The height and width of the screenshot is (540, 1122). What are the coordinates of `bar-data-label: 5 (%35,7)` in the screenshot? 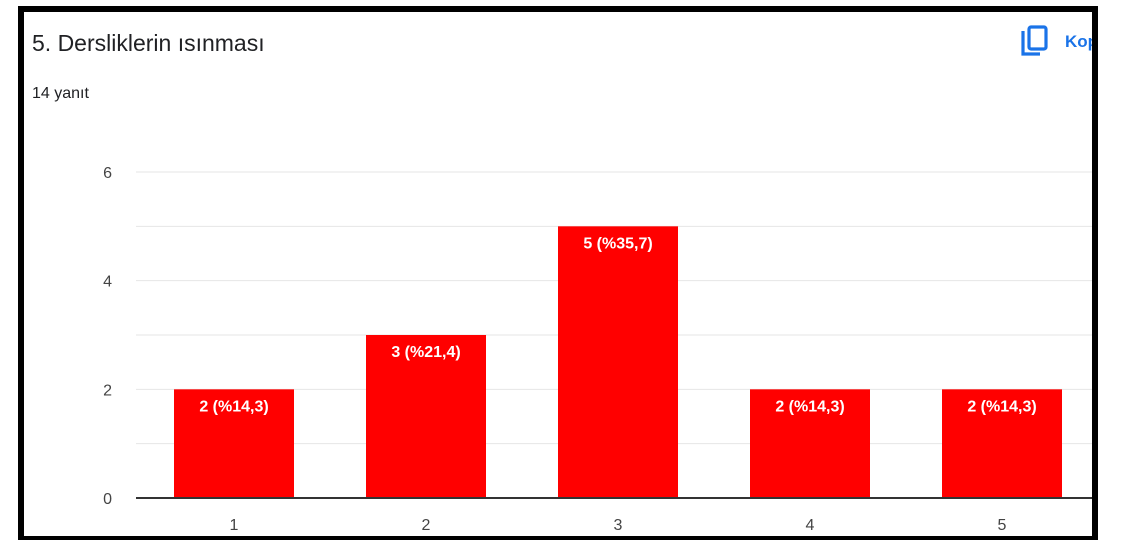 It's located at (617, 243).